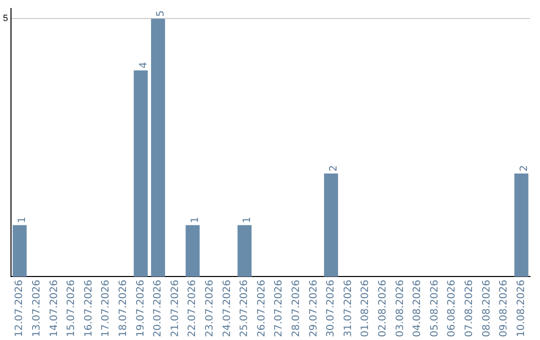 This screenshot has height=340, width=540. I want to click on x-tick-label: 21.07.2026, so click(175, 309).